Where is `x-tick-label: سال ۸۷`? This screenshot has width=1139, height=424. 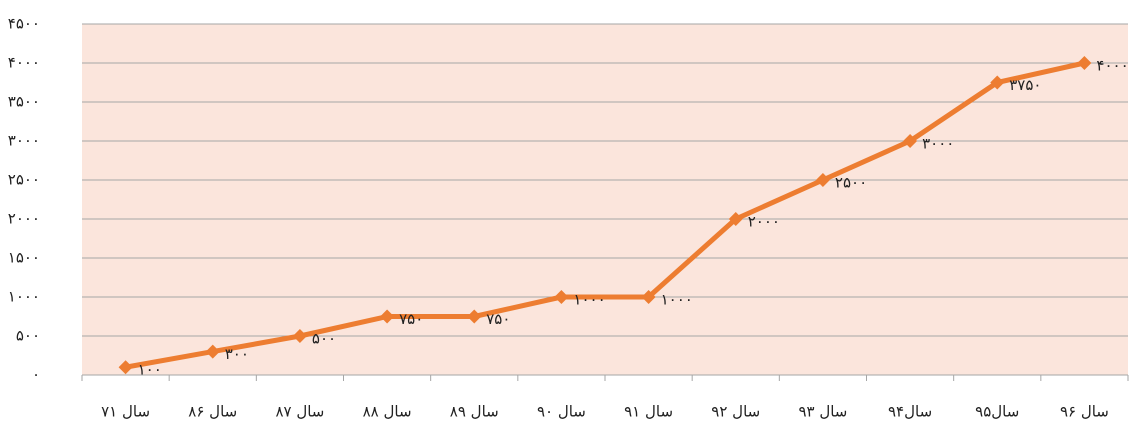
x-tick-label: سال ۸۷ is located at coordinates (299, 412).